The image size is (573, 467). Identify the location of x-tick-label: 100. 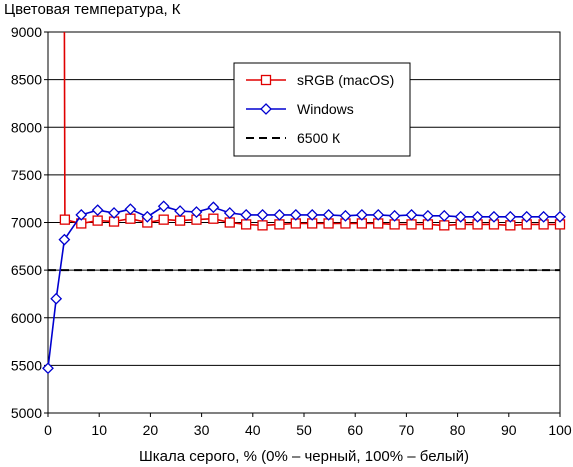
(560, 430).